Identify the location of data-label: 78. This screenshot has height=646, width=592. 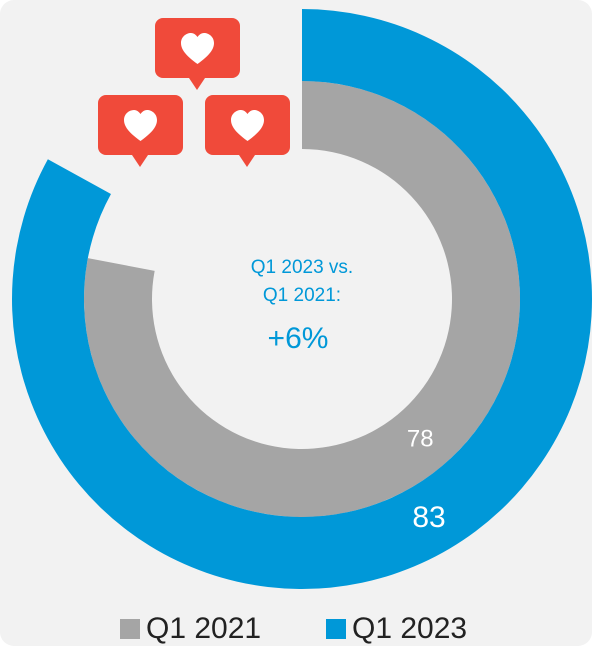
(420, 438).